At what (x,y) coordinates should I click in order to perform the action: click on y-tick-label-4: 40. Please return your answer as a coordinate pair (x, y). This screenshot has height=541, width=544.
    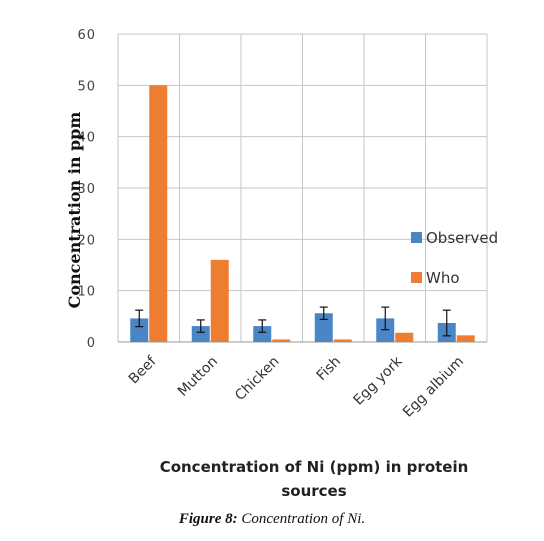
    Looking at the image, I should click on (86, 138).